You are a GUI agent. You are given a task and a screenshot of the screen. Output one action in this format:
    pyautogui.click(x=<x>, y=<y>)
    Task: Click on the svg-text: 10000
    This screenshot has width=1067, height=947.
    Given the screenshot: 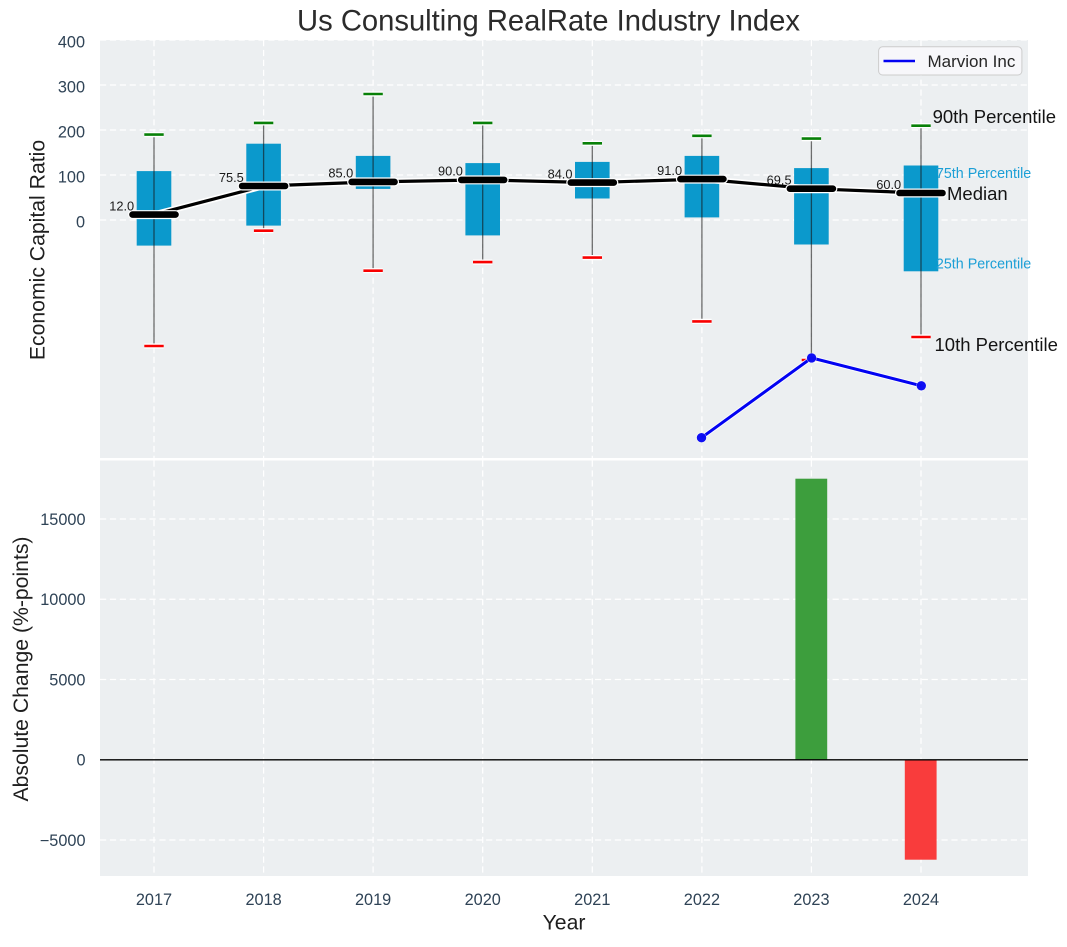 What is the action you would take?
    pyautogui.click(x=62, y=600)
    